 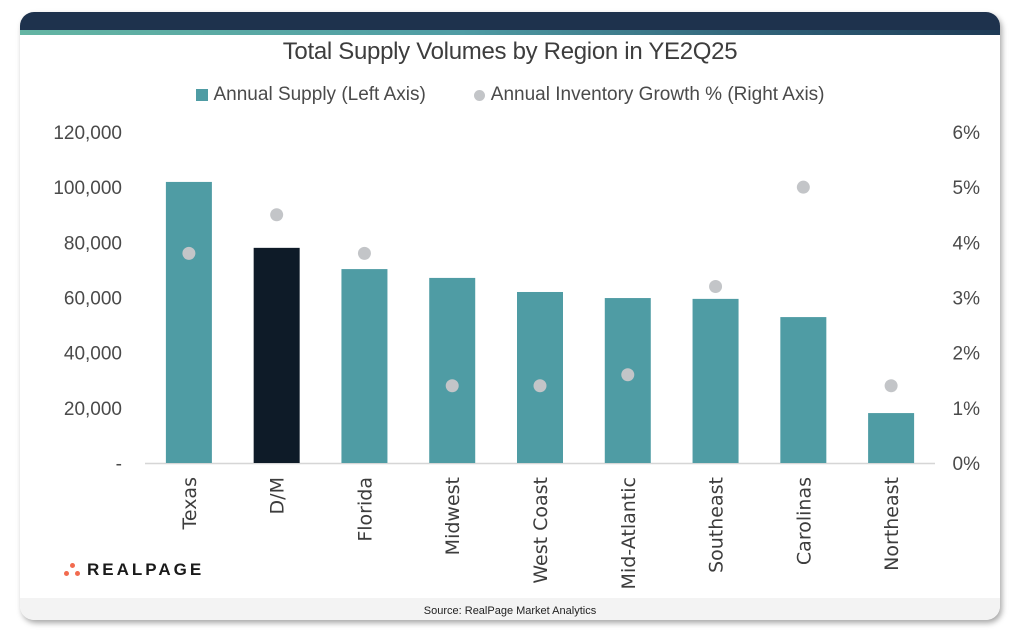 I want to click on growth-point-mid-atlantic, so click(x=628, y=375).